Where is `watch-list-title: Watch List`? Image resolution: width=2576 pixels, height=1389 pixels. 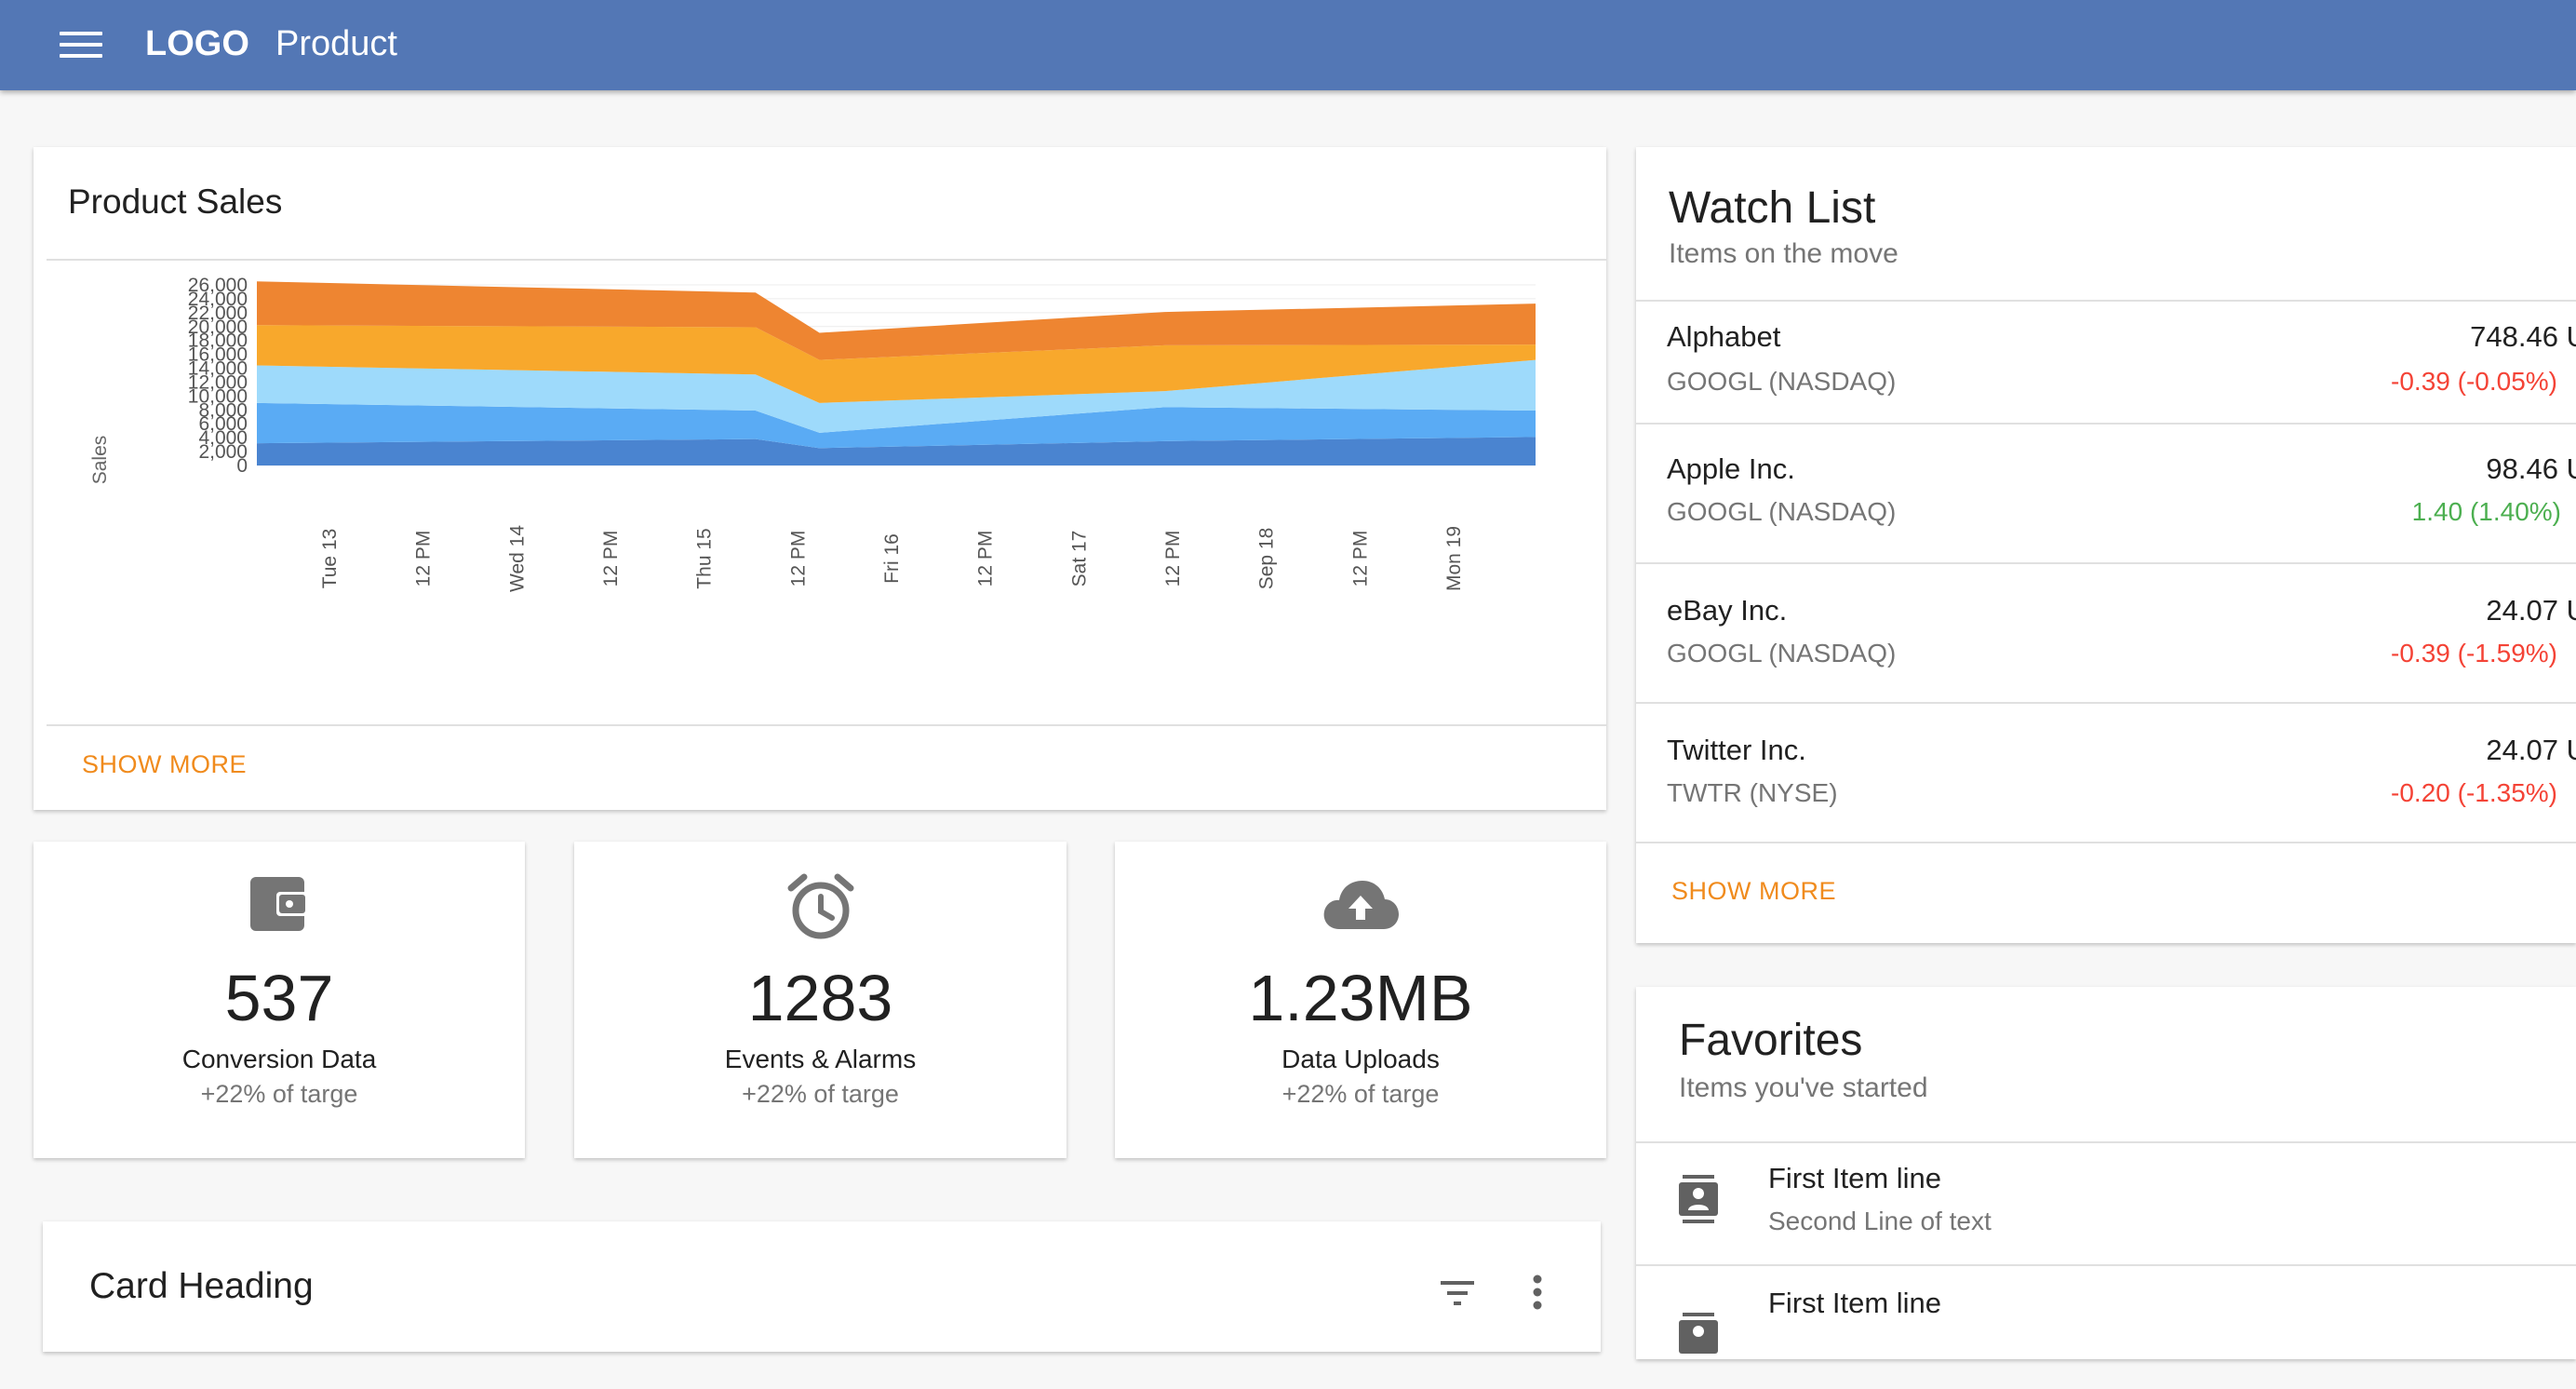 watch-list-title: Watch List is located at coordinates (1772, 208).